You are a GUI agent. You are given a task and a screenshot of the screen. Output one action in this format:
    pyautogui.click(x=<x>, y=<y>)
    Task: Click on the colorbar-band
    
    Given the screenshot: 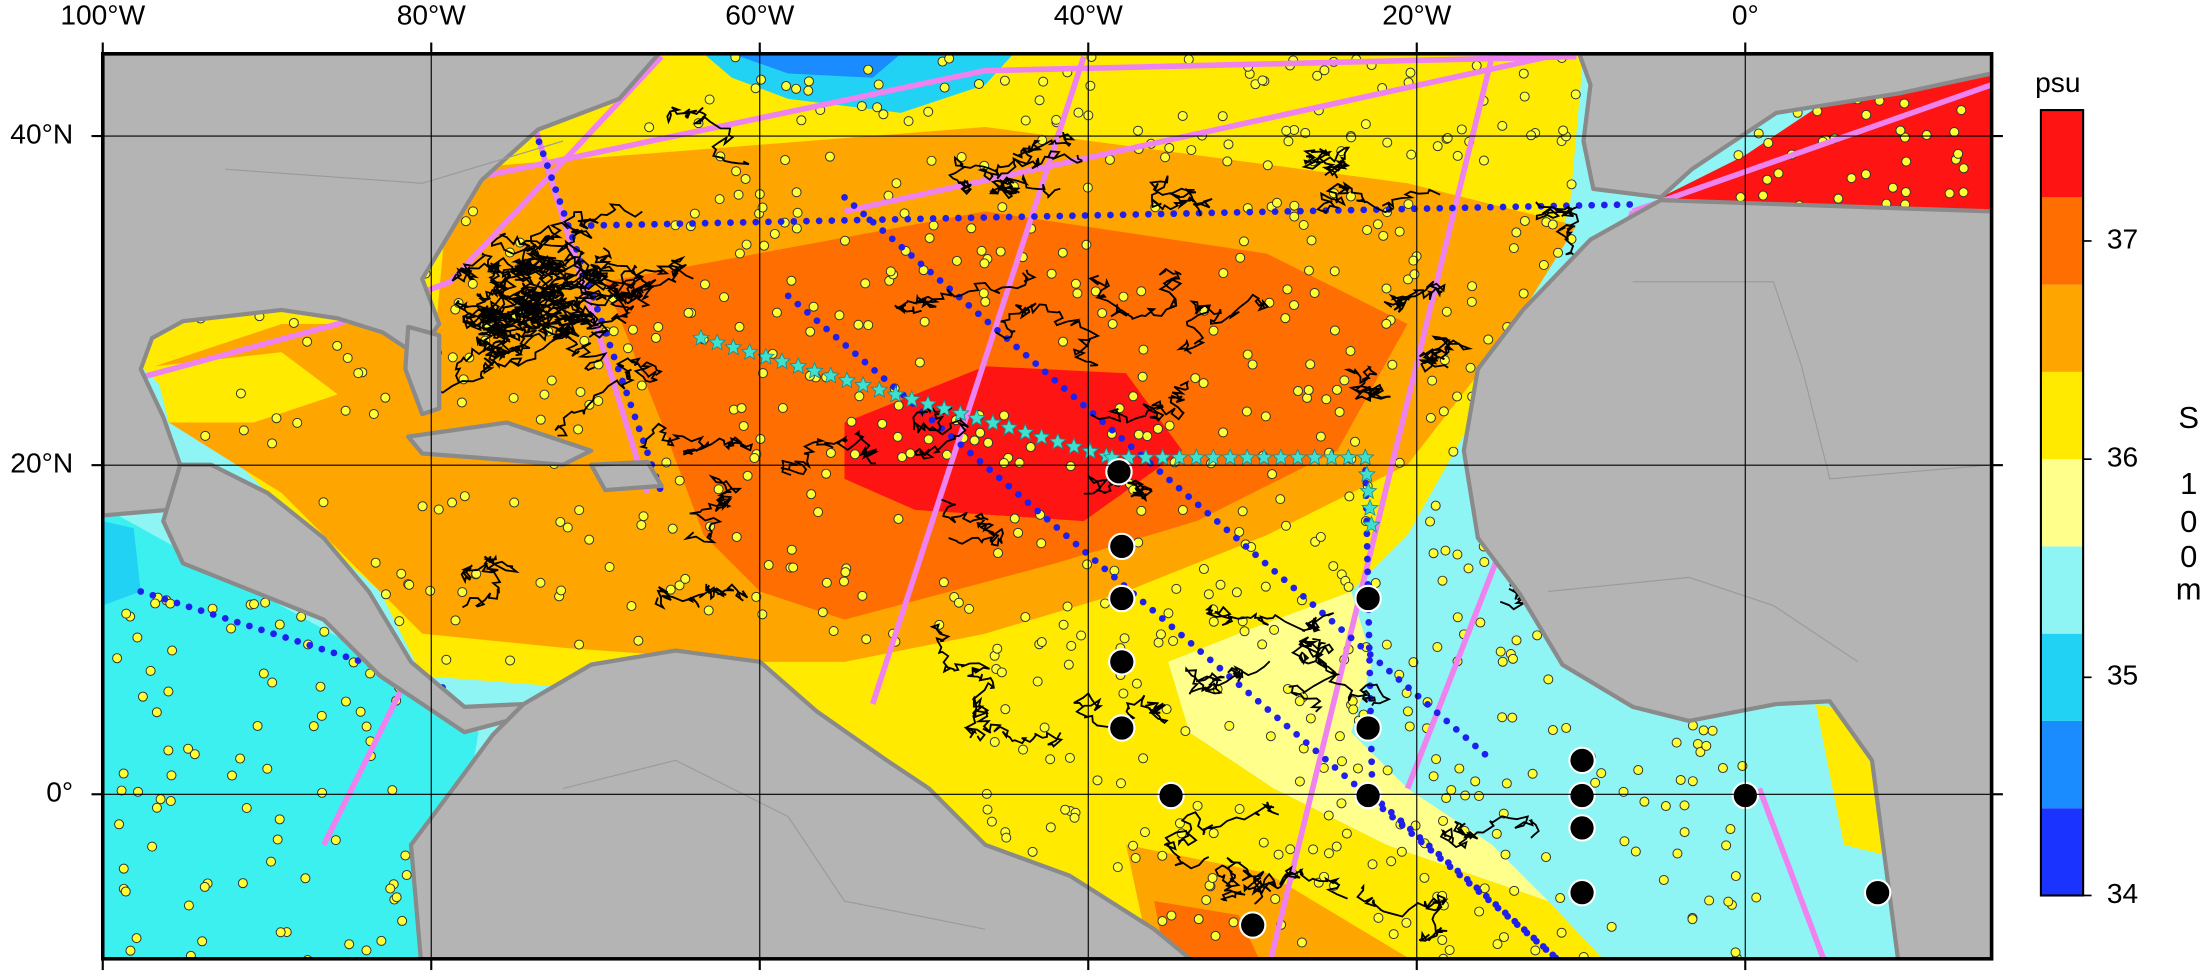 What is the action you would take?
    pyautogui.click(x=2062, y=328)
    